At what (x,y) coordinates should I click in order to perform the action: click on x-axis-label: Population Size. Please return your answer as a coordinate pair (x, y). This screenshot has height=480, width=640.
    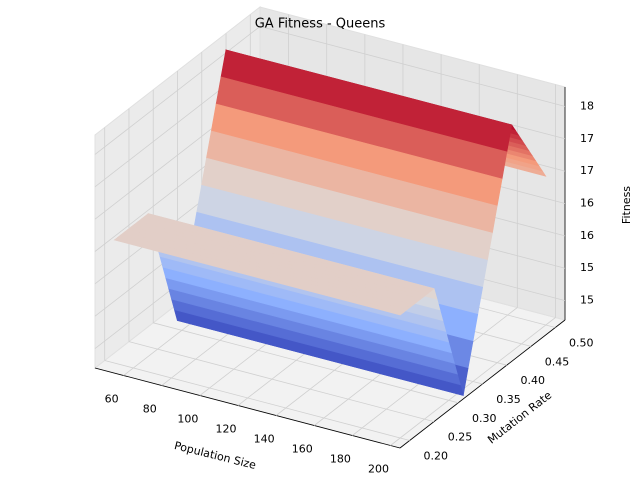
    Looking at the image, I should click on (215, 455).